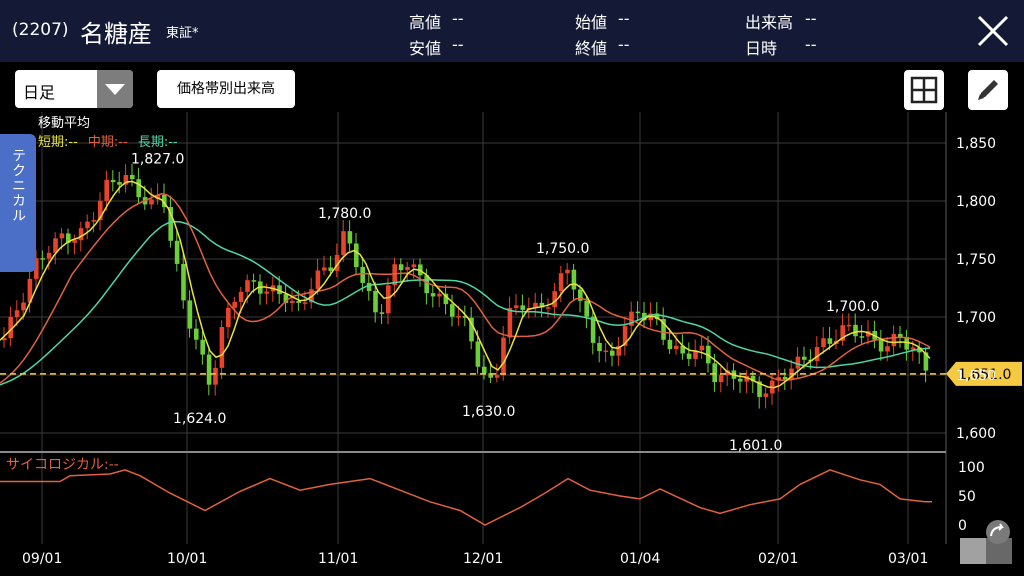  Describe the element at coordinates (852, 307) in the screenshot. I see `price-annotation: 1,700.0` at that location.